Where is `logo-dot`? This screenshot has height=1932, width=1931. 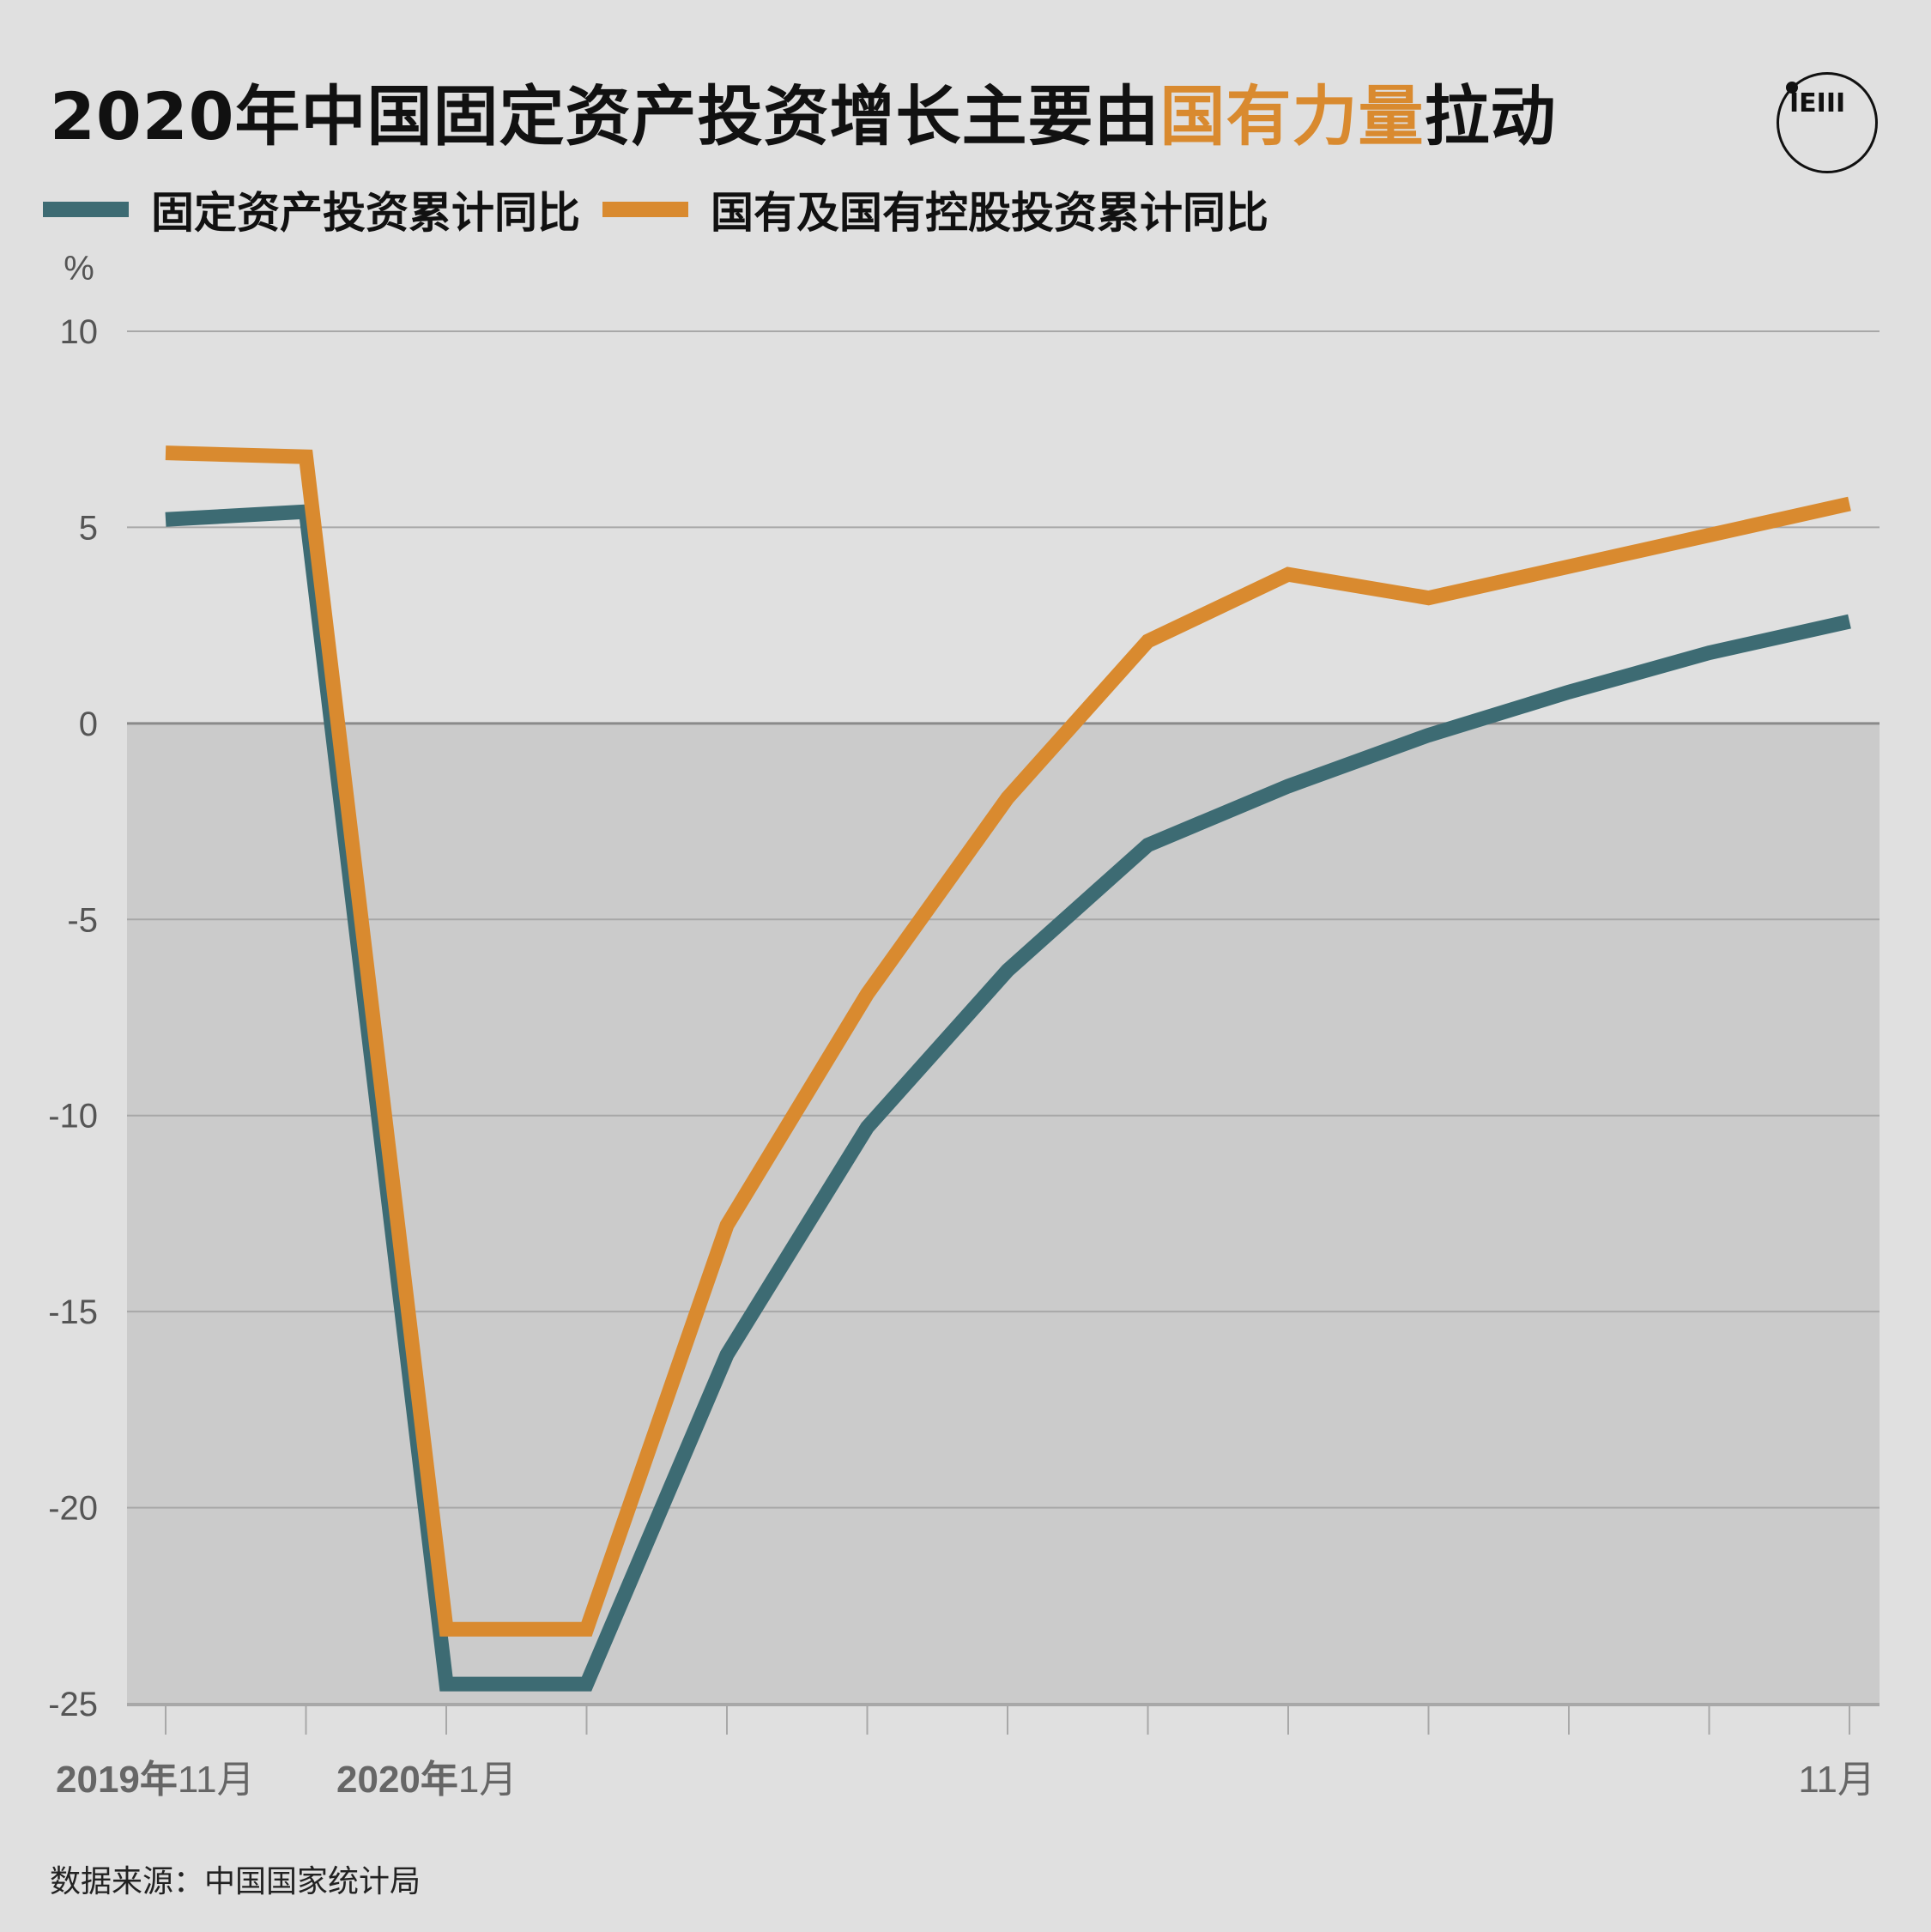
logo-dot is located at coordinates (1792, 88).